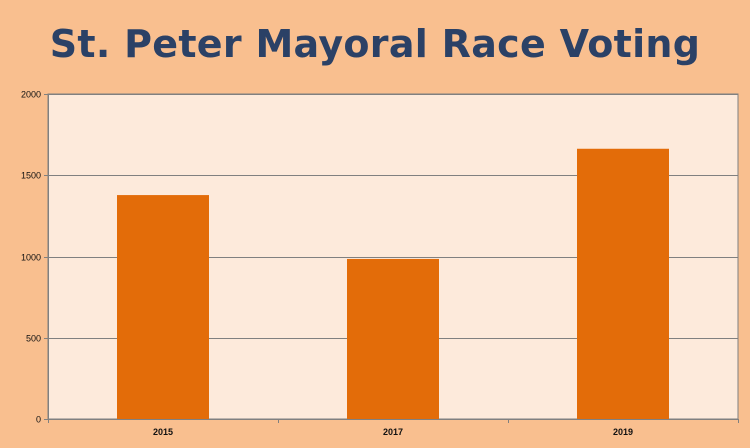 This screenshot has height=448, width=750. Describe the element at coordinates (393, 338) in the screenshot. I see `bar-2017` at that location.